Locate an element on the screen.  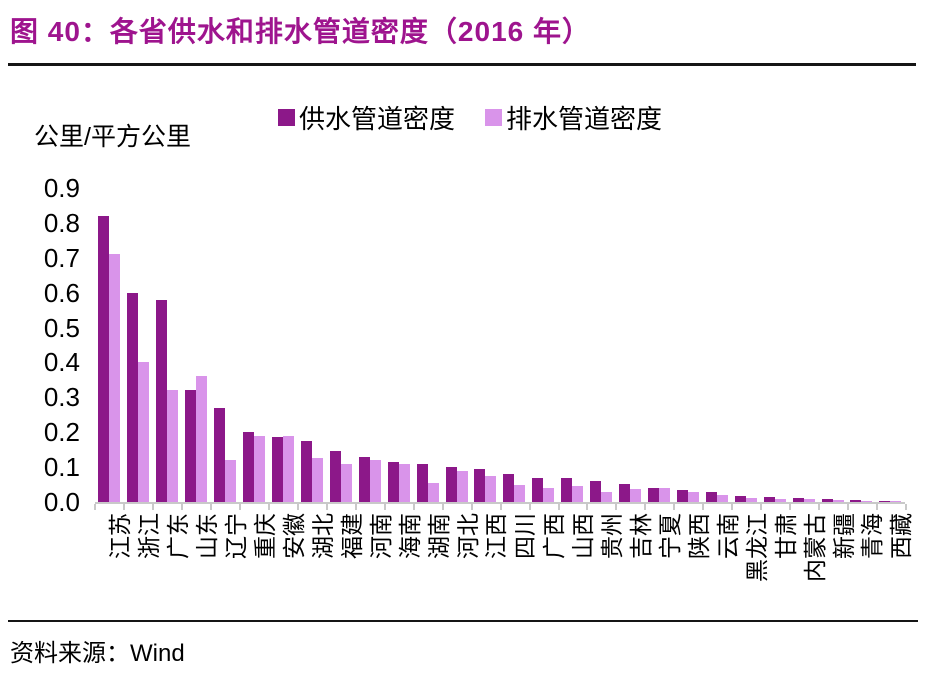
x-label-cell: 海南 is located at coordinates (403, 564).